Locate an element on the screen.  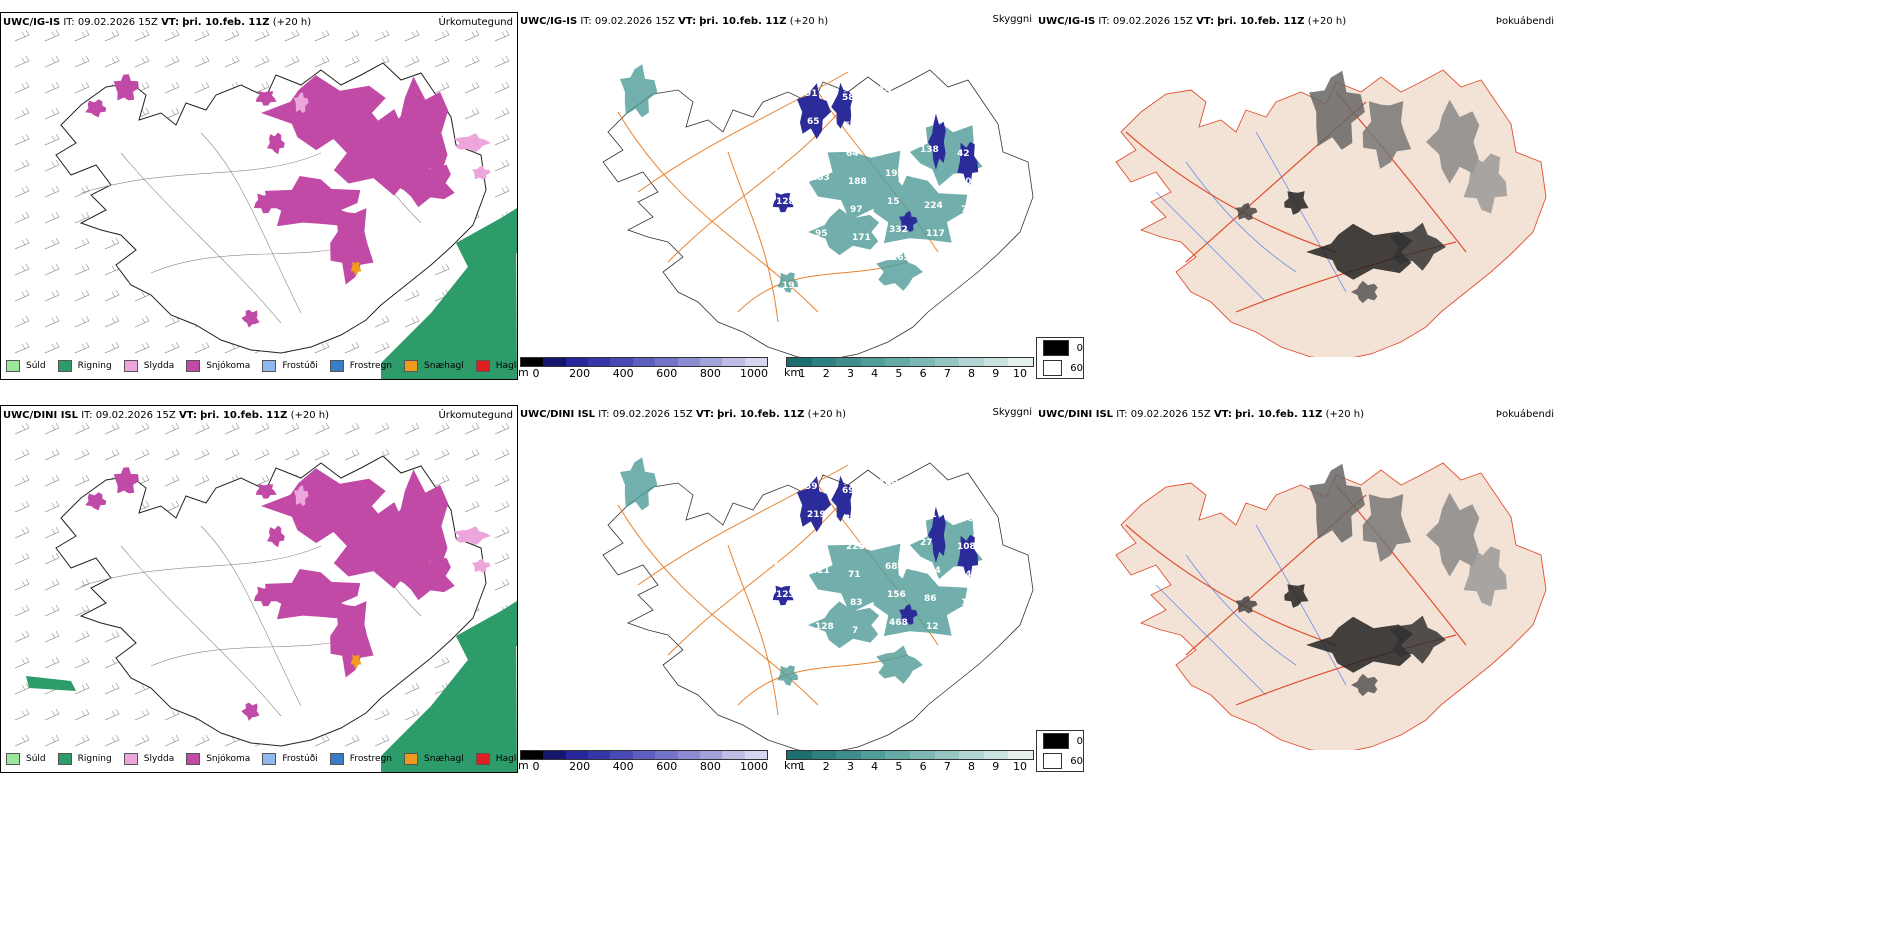
legend-label: Haglél is located at coordinates (510, 759).